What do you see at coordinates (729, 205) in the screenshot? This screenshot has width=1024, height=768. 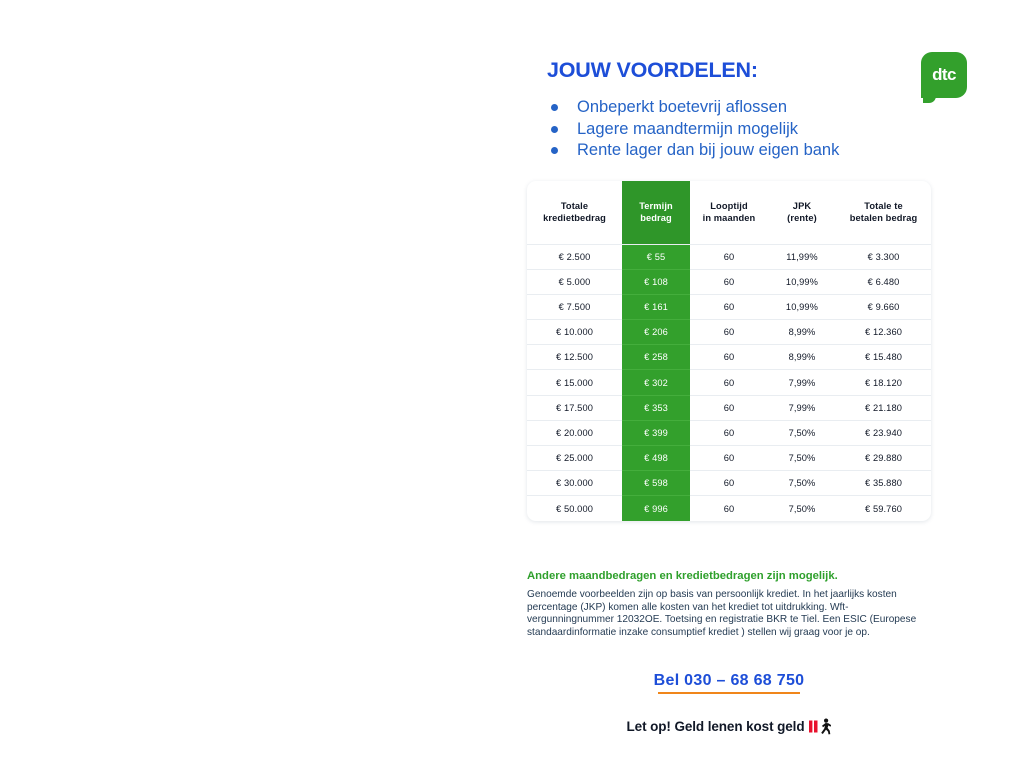 I see `column-header-line: Looptijd` at bounding box center [729, 205].